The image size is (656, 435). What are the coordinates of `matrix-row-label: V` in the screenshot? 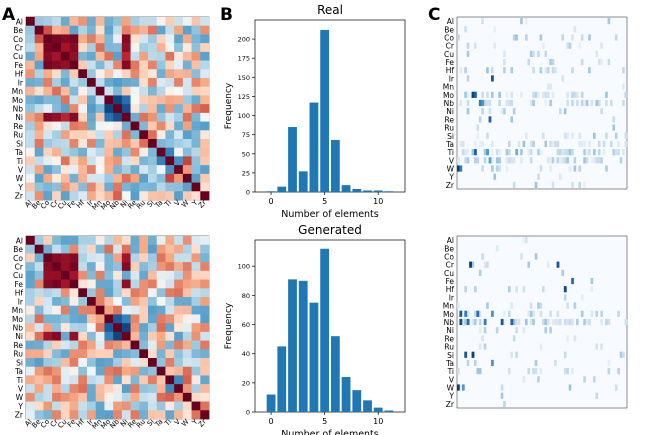 It's located at (452, 379).